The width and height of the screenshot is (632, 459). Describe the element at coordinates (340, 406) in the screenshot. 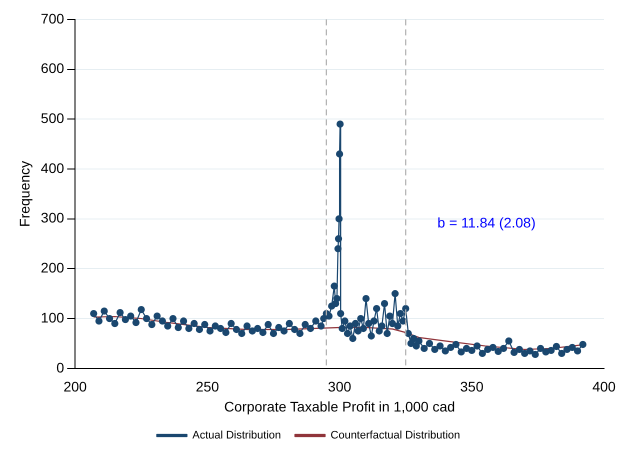

I see `x-axis-title: Corporate Taxable Profit in 1,000 cad` at that location.